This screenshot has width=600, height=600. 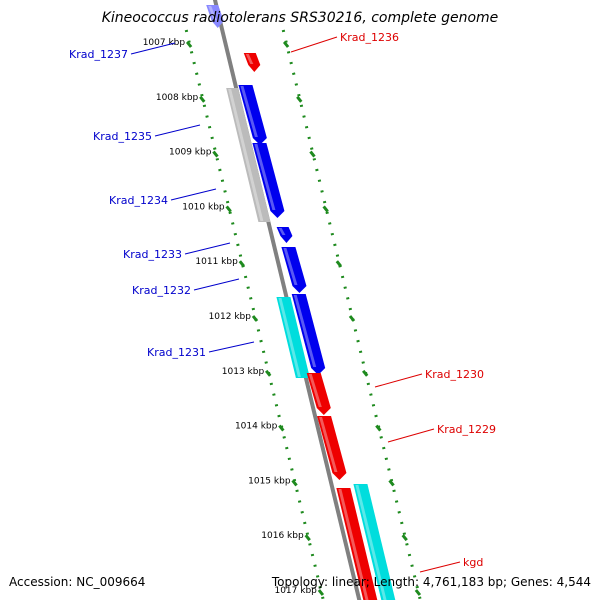 I want to click on gene-label: Krad_1229, so click(x=466, y=429).